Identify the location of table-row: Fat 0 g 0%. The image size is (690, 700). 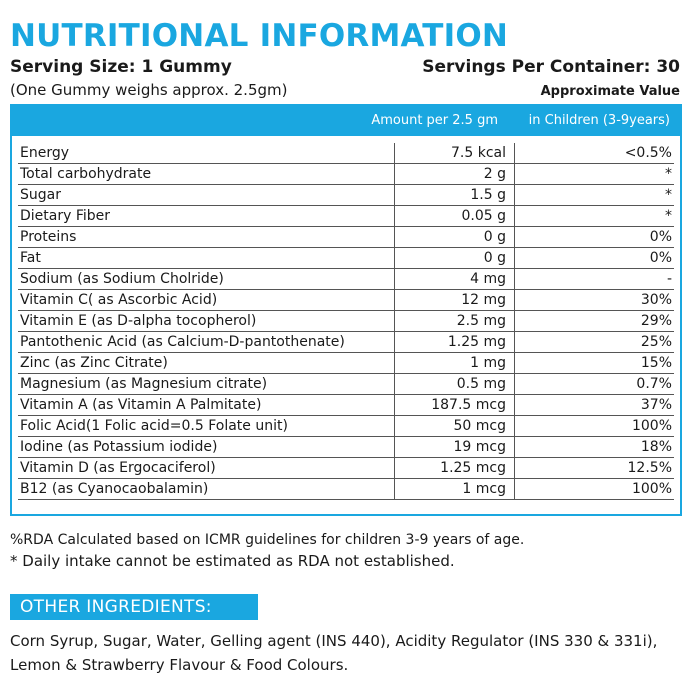
(346, 258).